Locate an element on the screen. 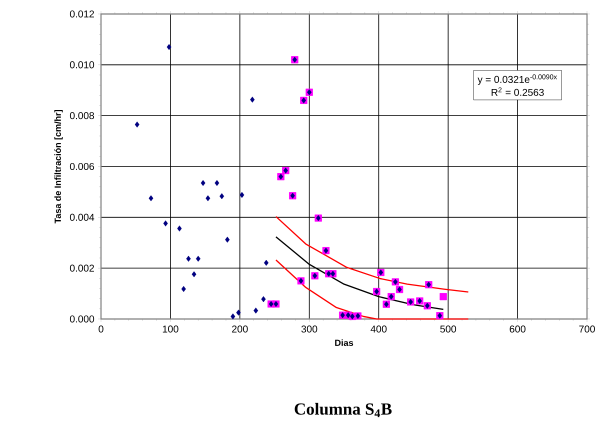  y-tick-label: 0.002 is located at coordinates (82, 268).